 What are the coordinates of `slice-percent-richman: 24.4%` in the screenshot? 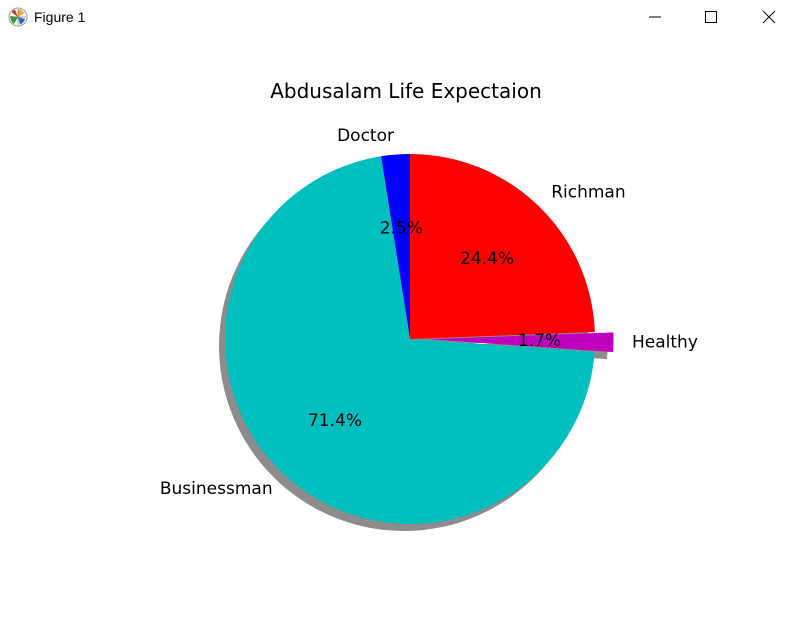 It's located at (487, 259).